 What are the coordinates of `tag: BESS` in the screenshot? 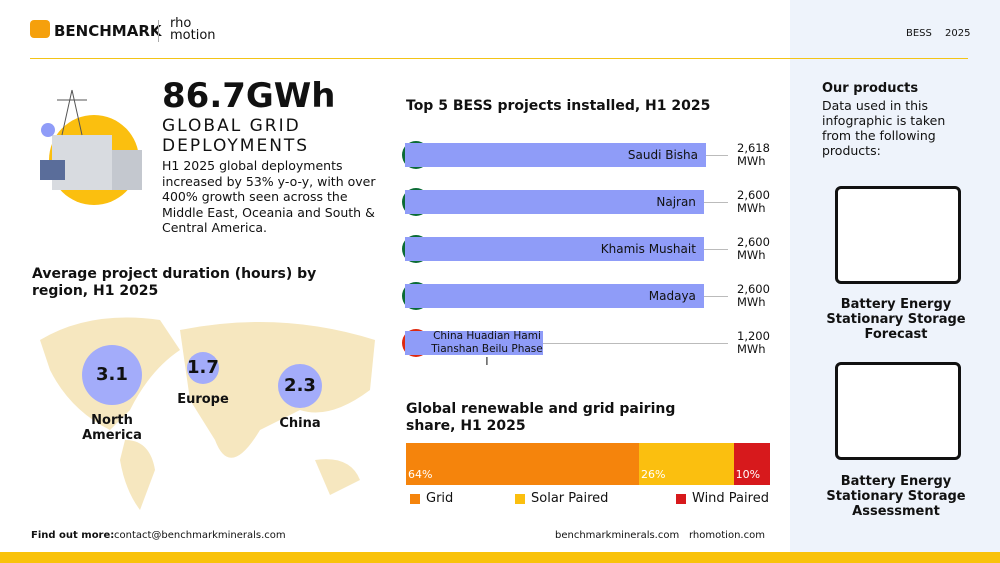 It's located at (919, 33).